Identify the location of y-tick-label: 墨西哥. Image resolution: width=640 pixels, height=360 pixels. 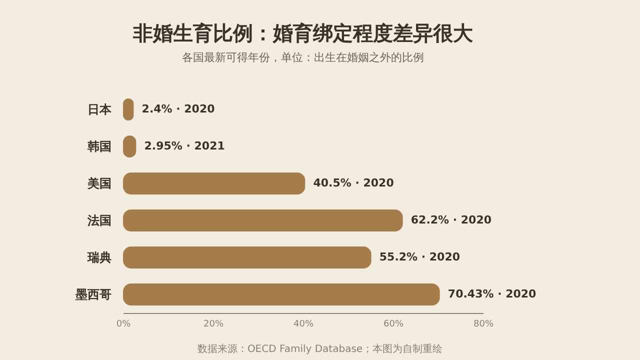
(93, 295).